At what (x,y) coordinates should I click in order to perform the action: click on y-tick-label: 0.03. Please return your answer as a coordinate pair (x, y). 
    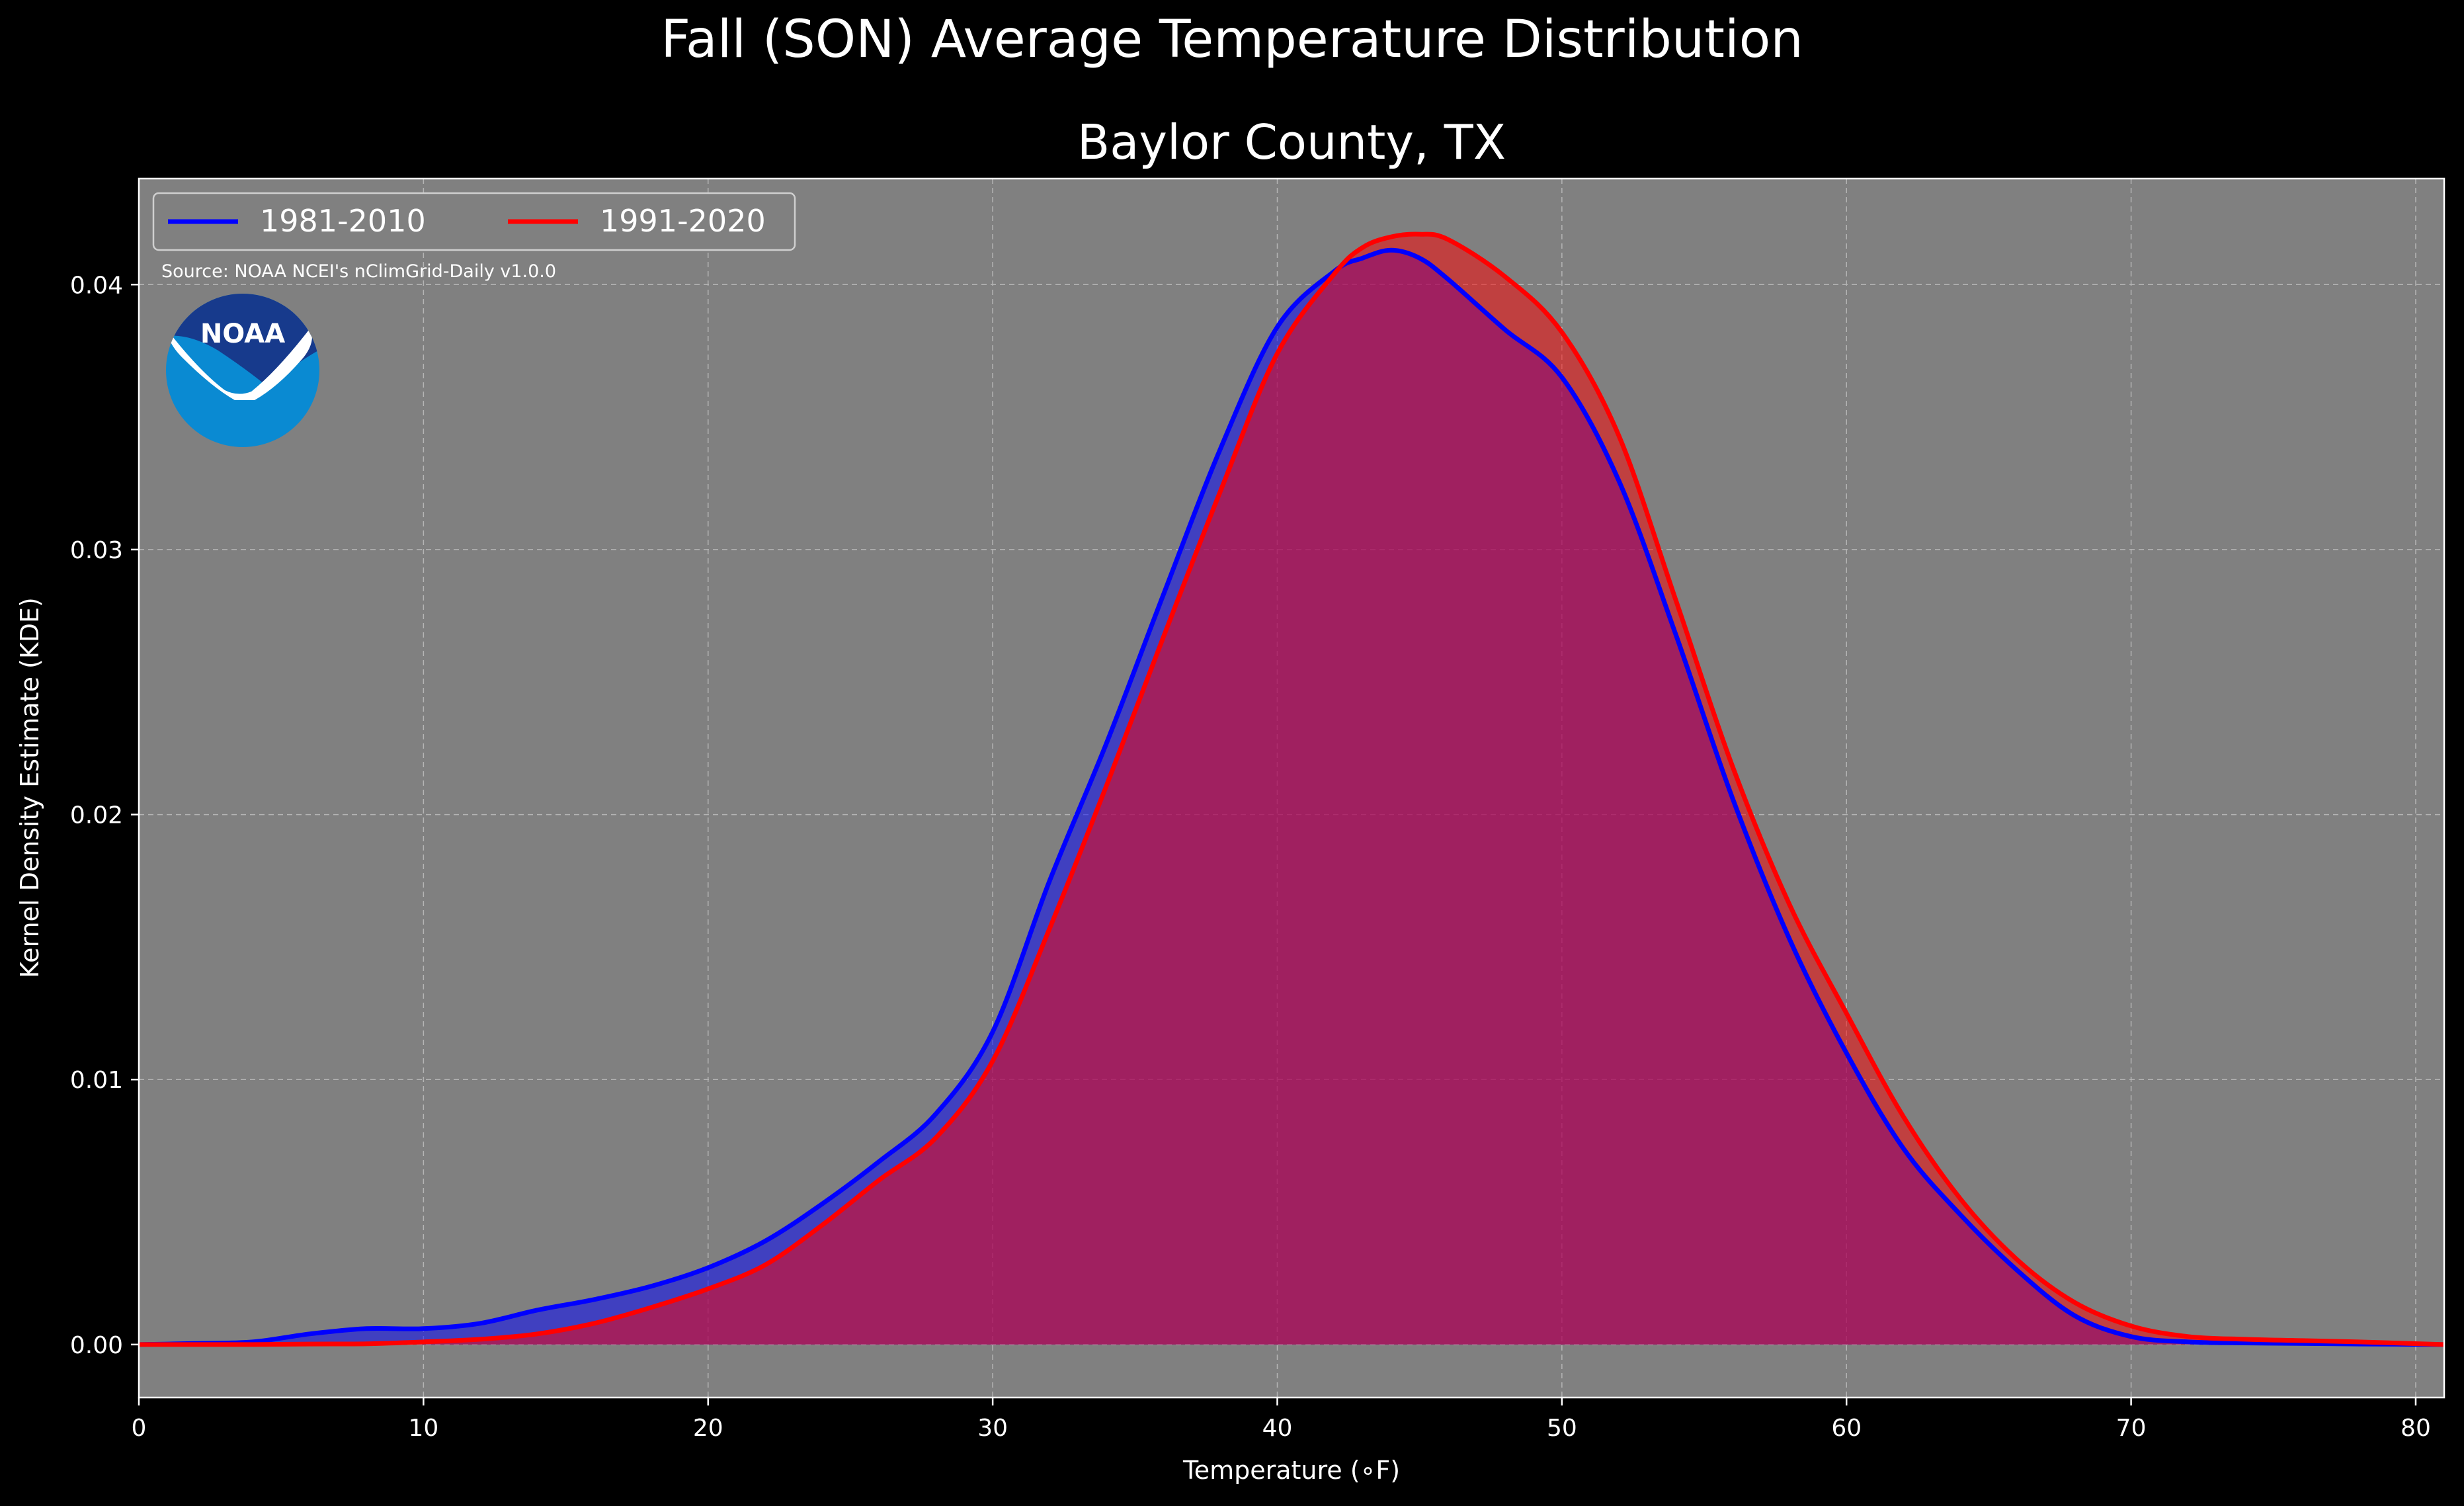
    Looking at the image, I should click on (97, 550).